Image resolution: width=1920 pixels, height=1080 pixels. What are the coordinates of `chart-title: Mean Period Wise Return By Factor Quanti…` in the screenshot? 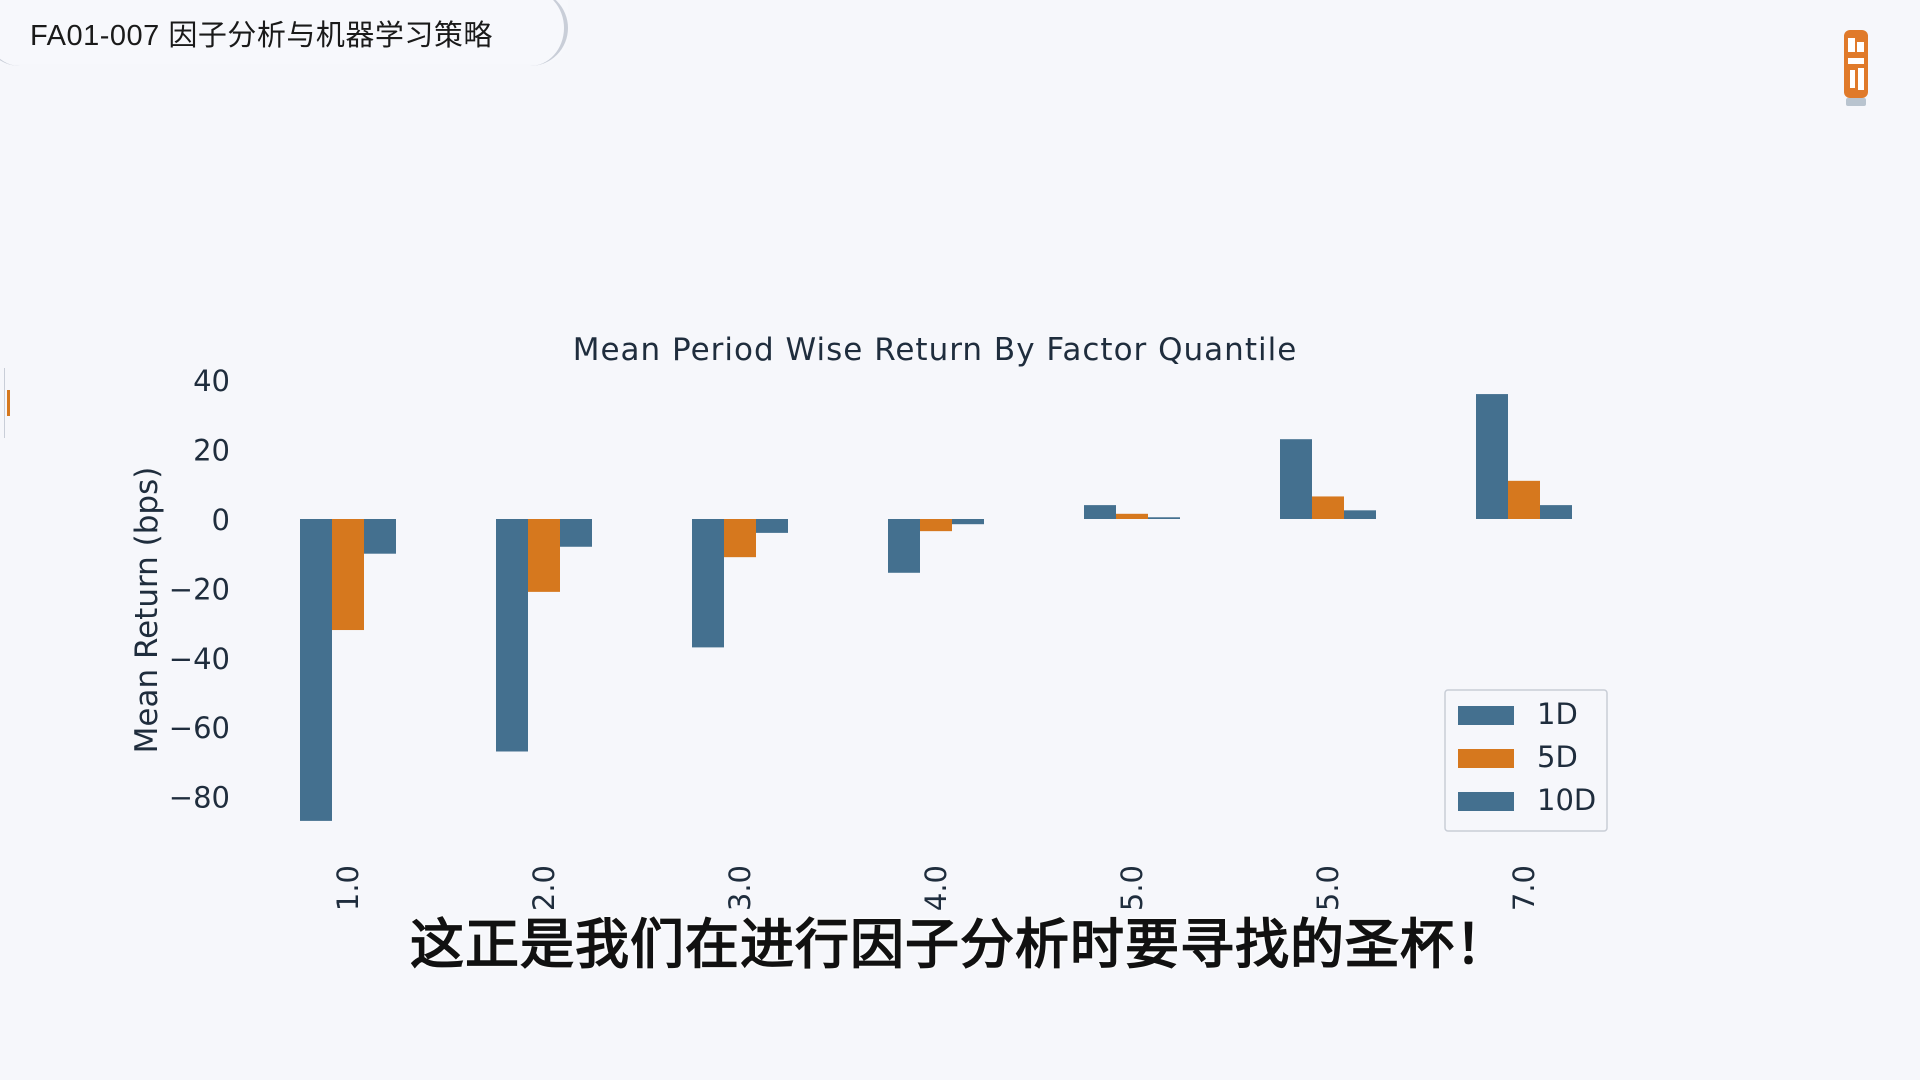 It's located at (935, 350).